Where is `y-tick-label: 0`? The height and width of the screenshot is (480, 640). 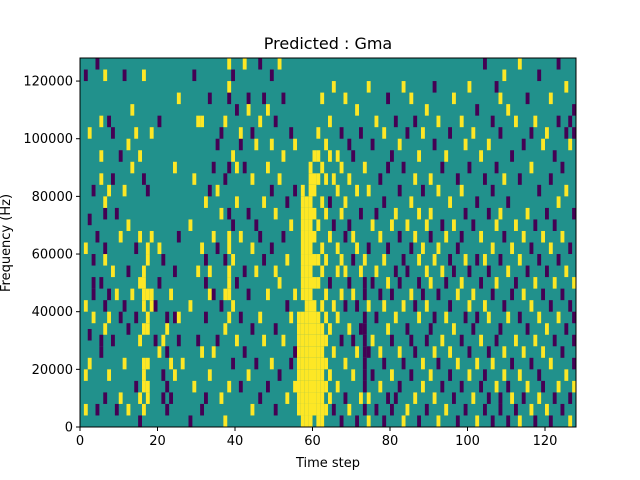
y-tick-label: 0 is located at coordinates (69, 428).